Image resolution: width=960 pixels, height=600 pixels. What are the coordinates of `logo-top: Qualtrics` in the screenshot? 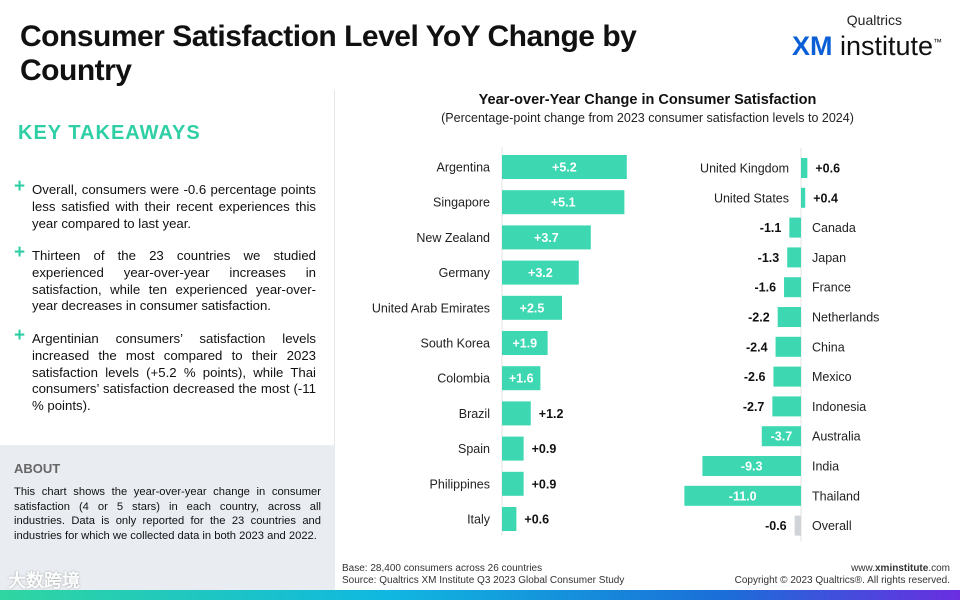 It's located at (874, 20).